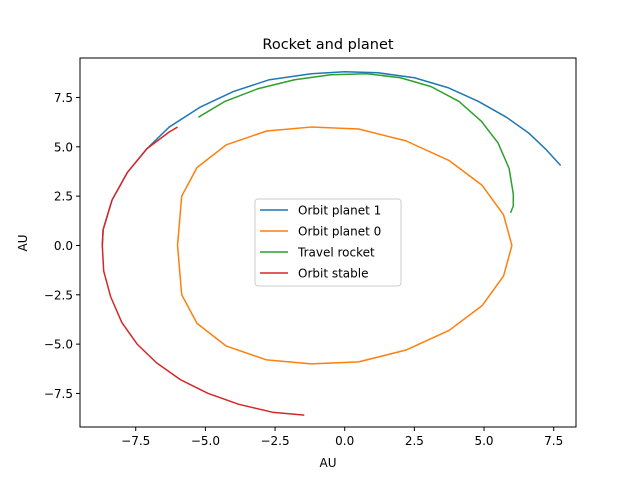 The width and height of the screenshot is (640, 484). What do you see at coordinates (333, 274) in the screenshot?
I see `legend-label: Orbit stable` at bounding box center [333, 274].